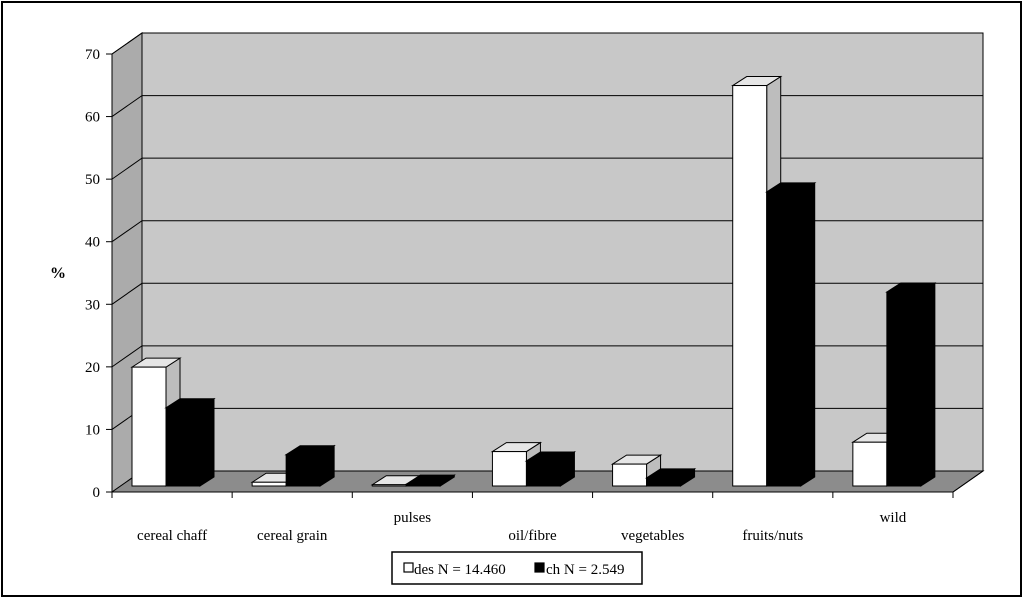 This screenshot has width=1024, height=599. Describe the element at coordinates (92, 430) in the screenshot. I see `y-tick-label: 10` at that location.